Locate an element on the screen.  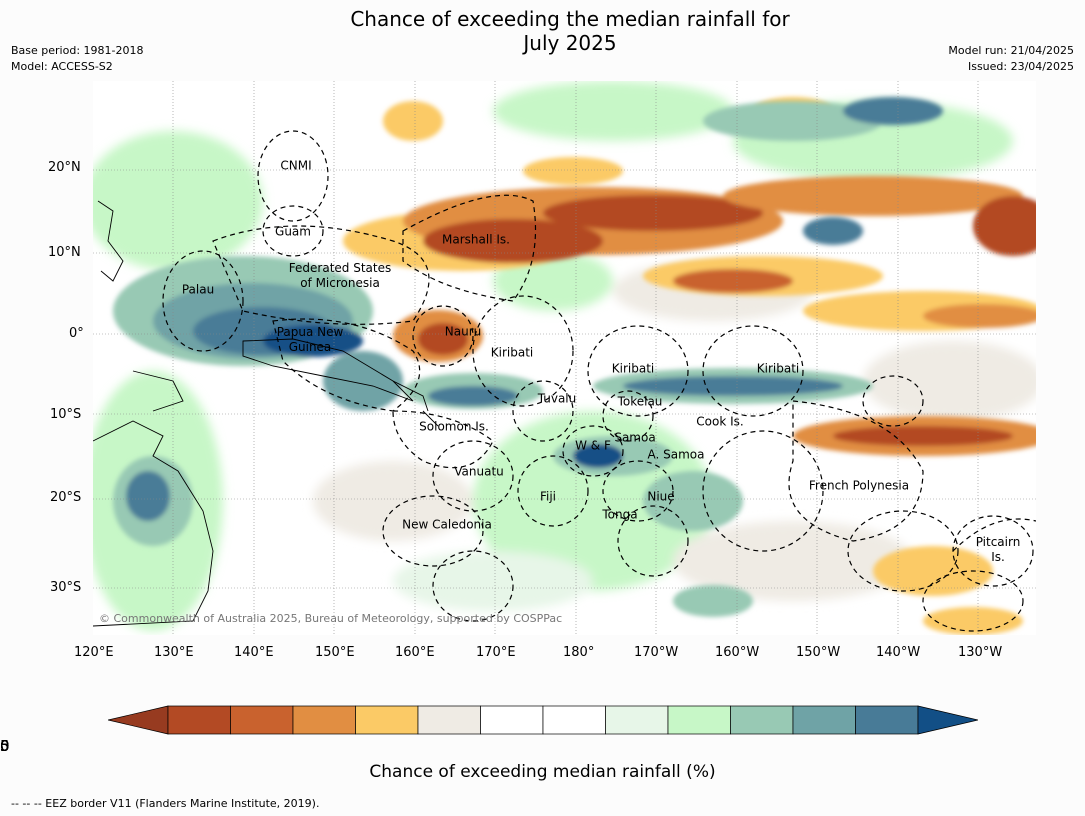
colorbar-tick-label: 30 is located at coordinates (5, 746).